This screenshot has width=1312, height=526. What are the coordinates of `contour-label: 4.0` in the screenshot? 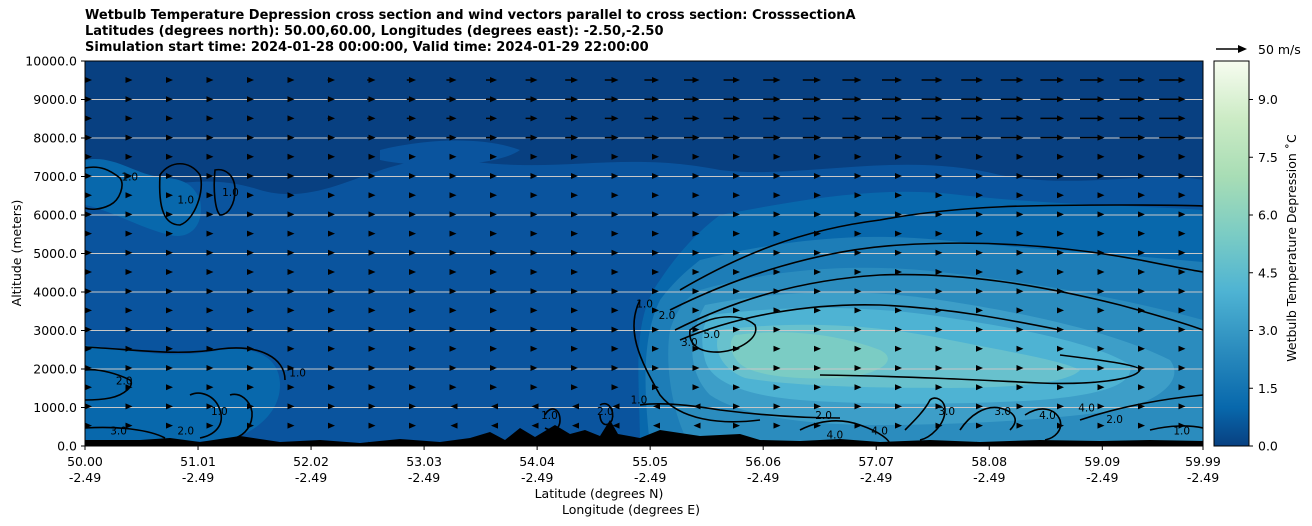 It's located at (1086, 408).